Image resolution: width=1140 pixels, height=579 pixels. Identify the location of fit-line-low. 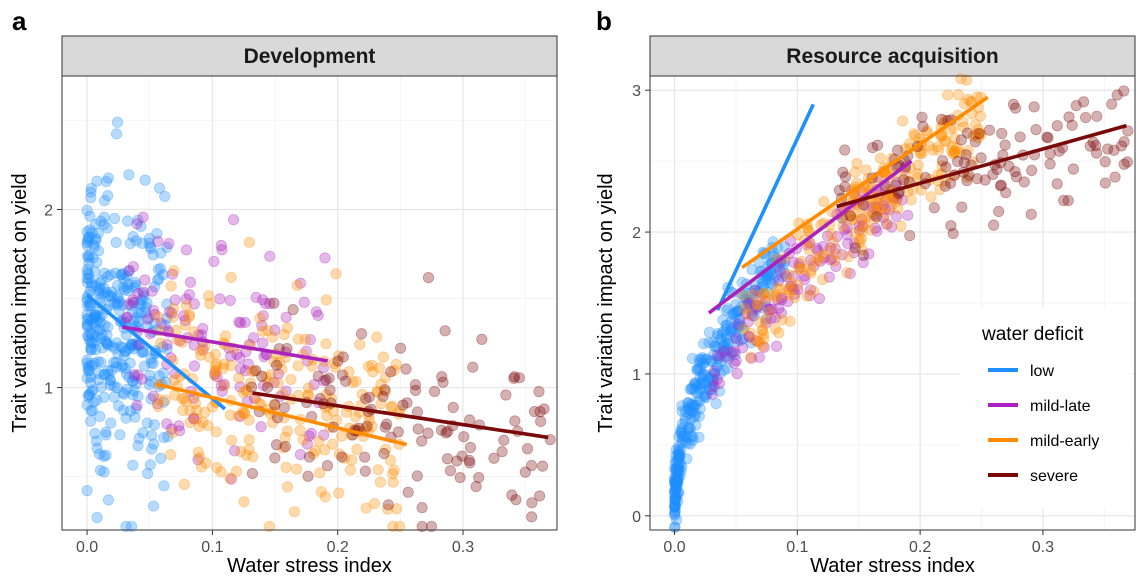
(765, 207).